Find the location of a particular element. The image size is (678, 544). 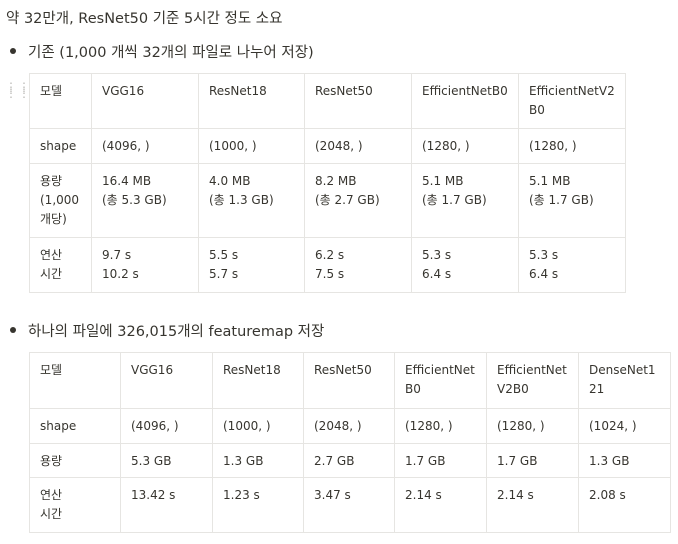

bullet-text: 기존 (1,000 개씩 32개의 파일로 나누어 저장) is located at coordinates (171, 53).